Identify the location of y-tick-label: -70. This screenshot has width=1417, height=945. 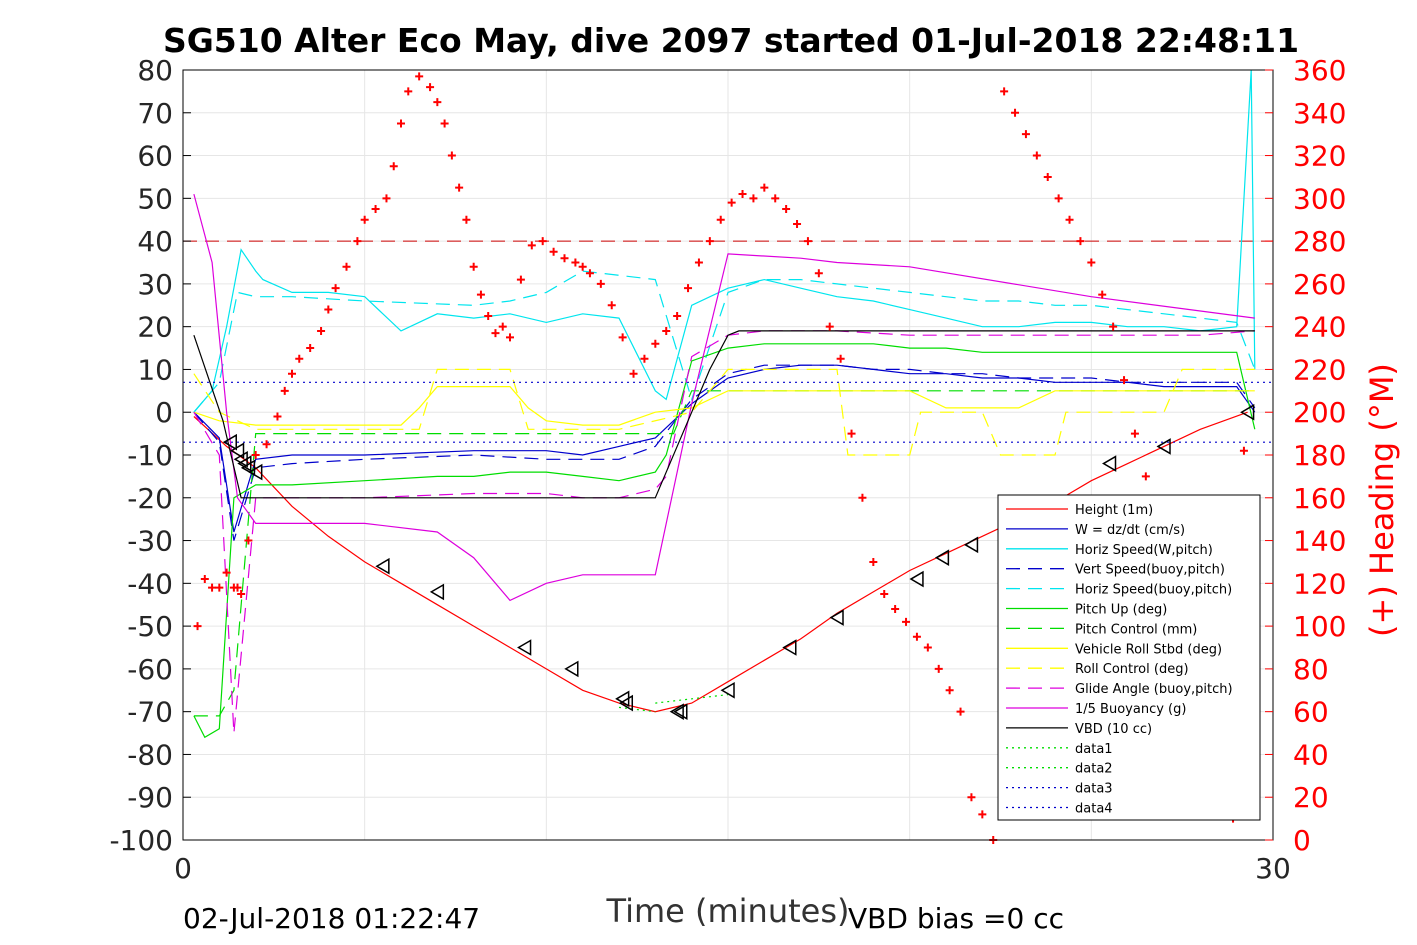
(150, 712).